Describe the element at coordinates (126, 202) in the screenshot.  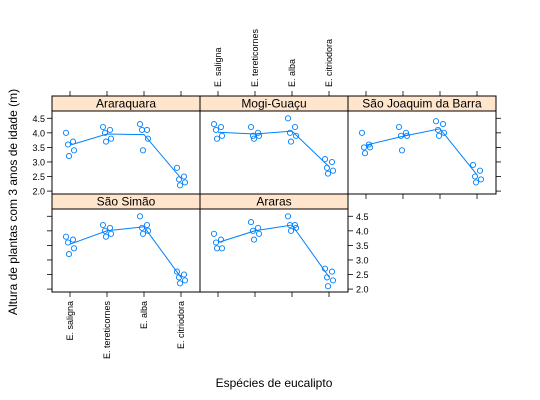
I see `panel-title: São Simão` at that location.